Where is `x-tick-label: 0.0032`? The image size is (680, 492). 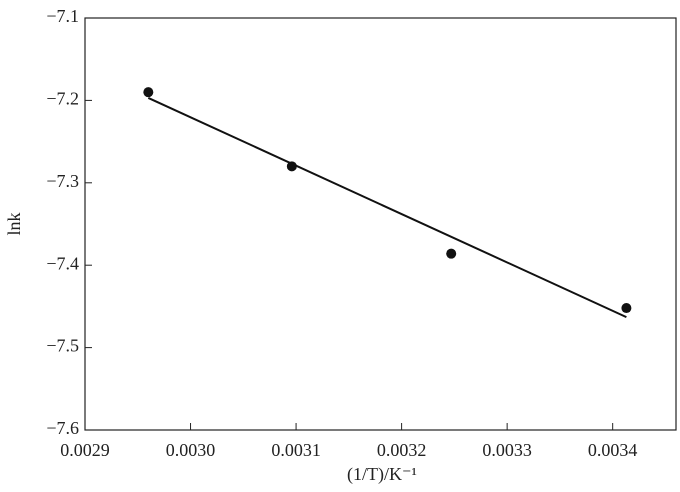
x-tick-label: 0.0032 is located at coordinates (402, 450).